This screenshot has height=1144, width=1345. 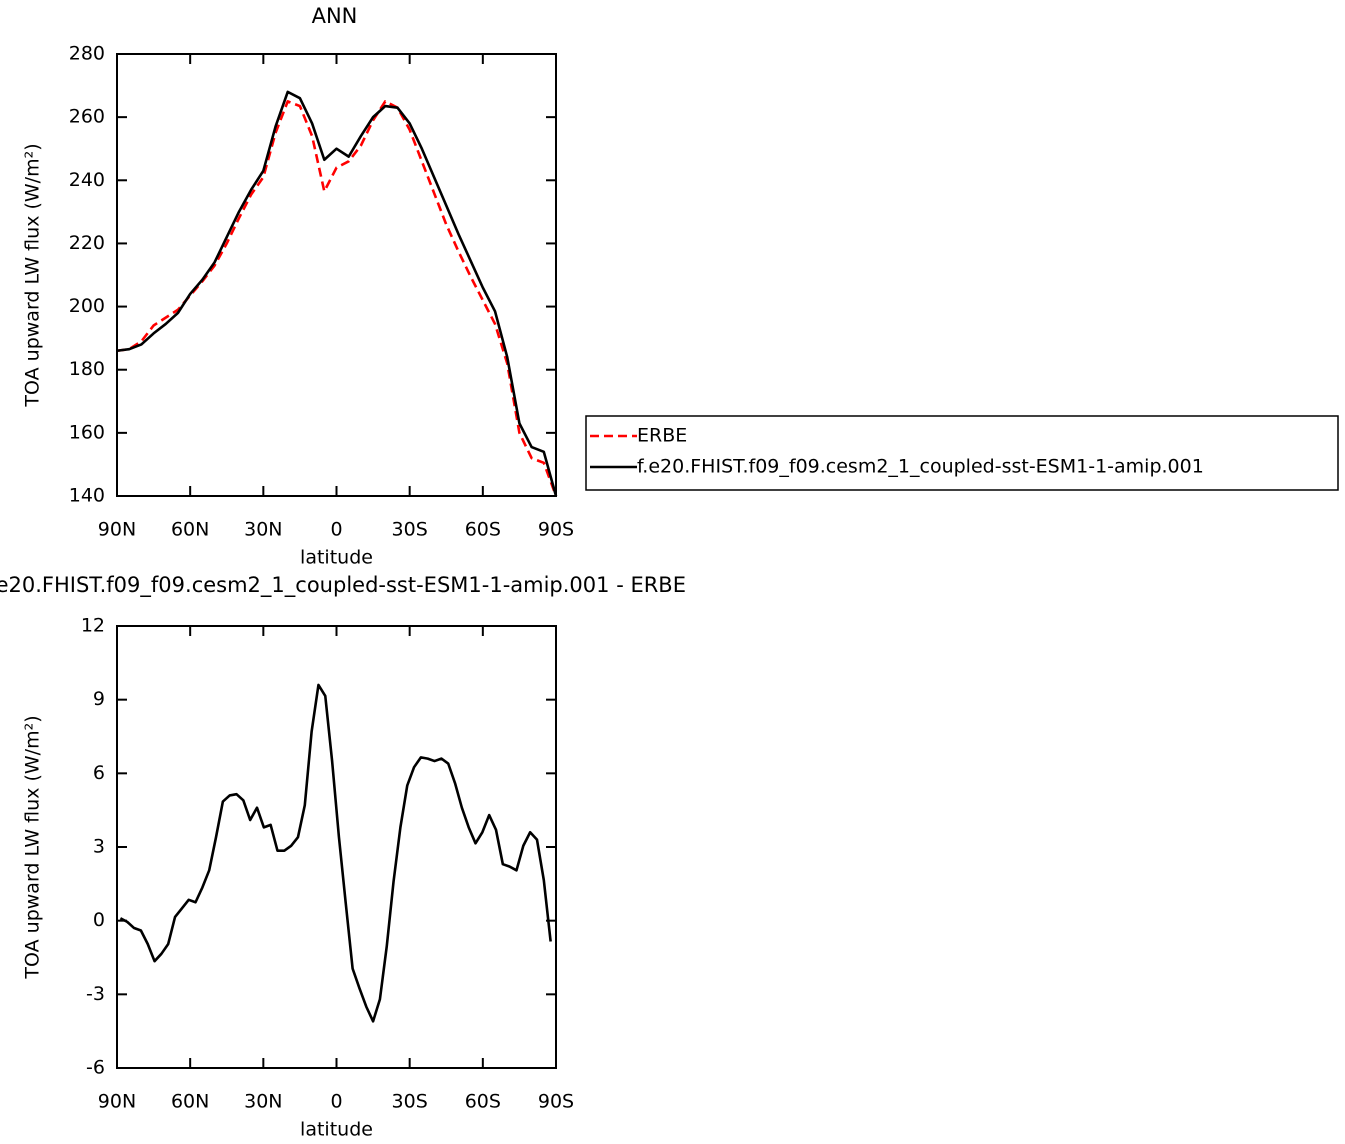 What do you see at coordinates (87, 369) in the screenshot?
I see `y-tick-label: 180` at bounding box center [87, 369].